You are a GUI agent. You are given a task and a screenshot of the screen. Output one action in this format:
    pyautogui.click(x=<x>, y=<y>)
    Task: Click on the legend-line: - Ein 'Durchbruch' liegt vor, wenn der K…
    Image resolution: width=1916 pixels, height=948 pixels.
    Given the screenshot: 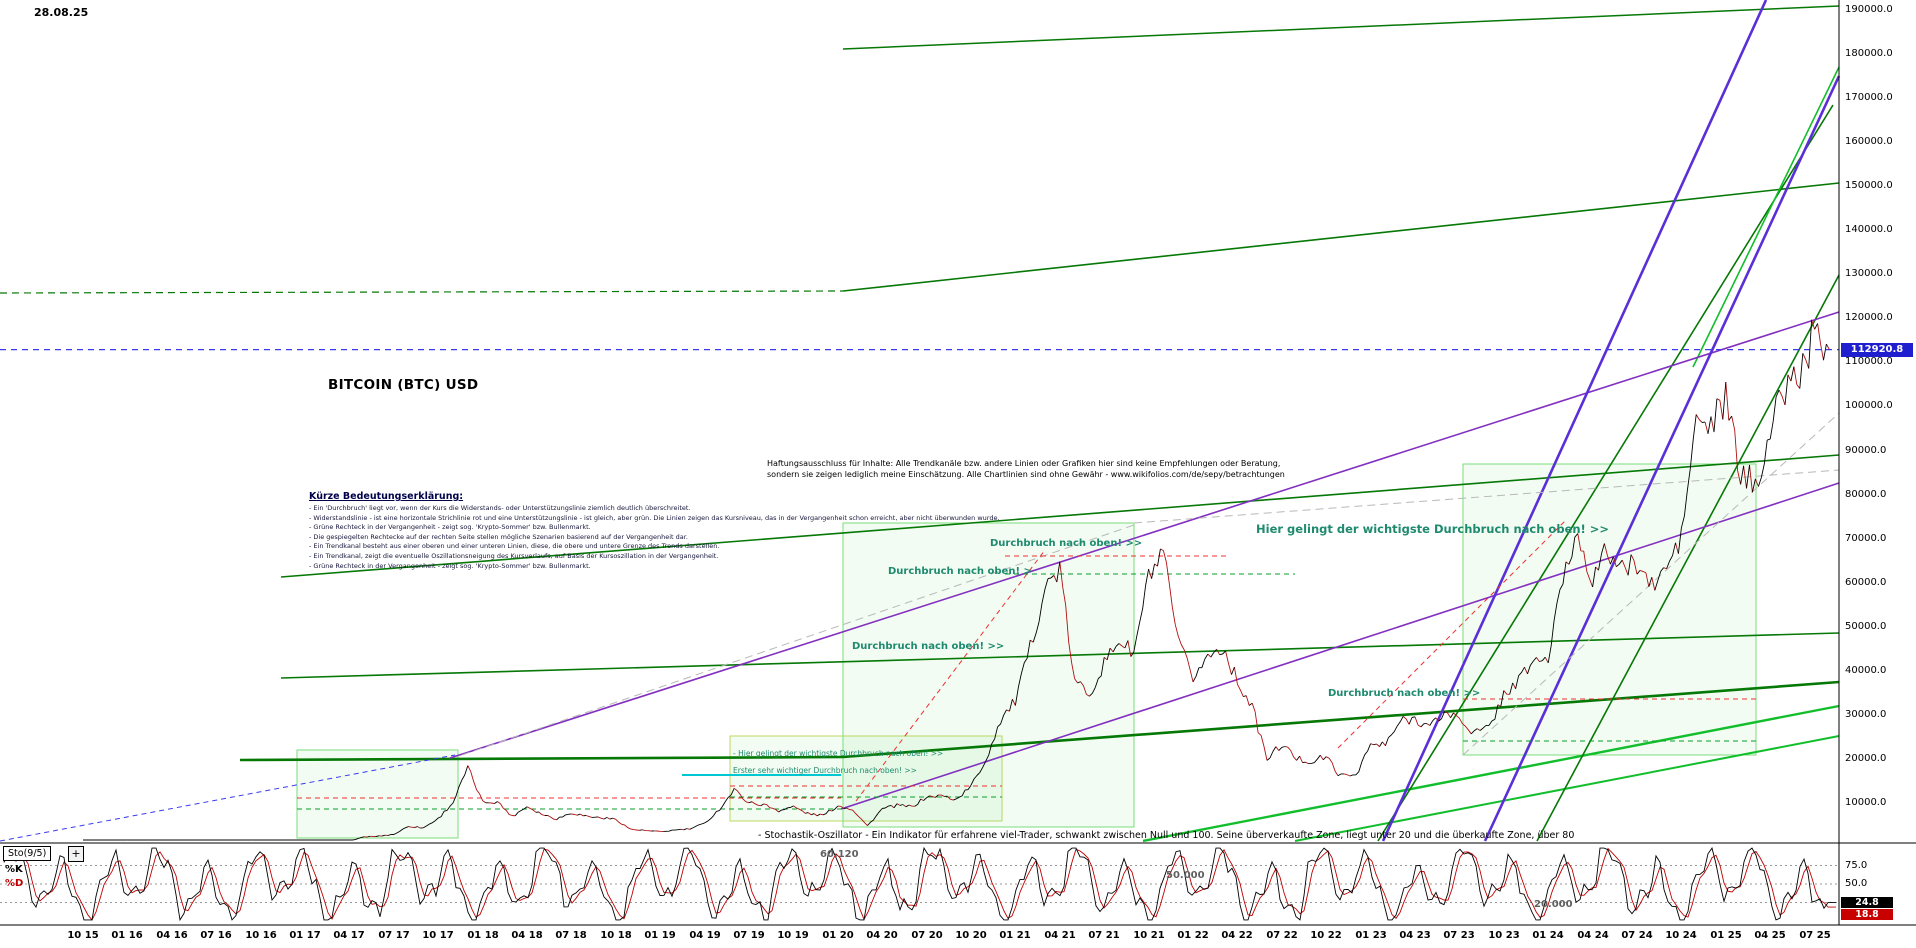 What is the action you would take?
    pyautogui.click(x=500, y=508)
    